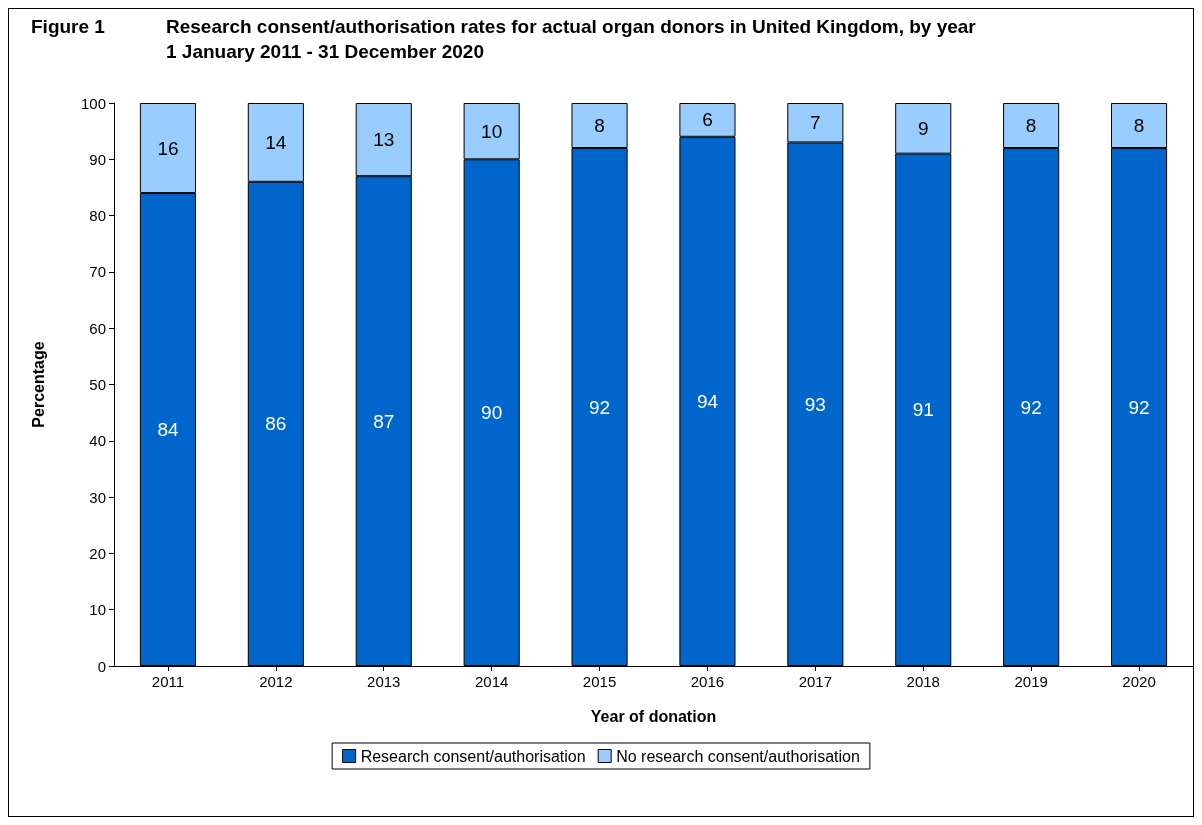  What do you see at coordinates (68, 26) in the screenshot?
I see `caption: Figure 1` at bounding box center [68, 26].